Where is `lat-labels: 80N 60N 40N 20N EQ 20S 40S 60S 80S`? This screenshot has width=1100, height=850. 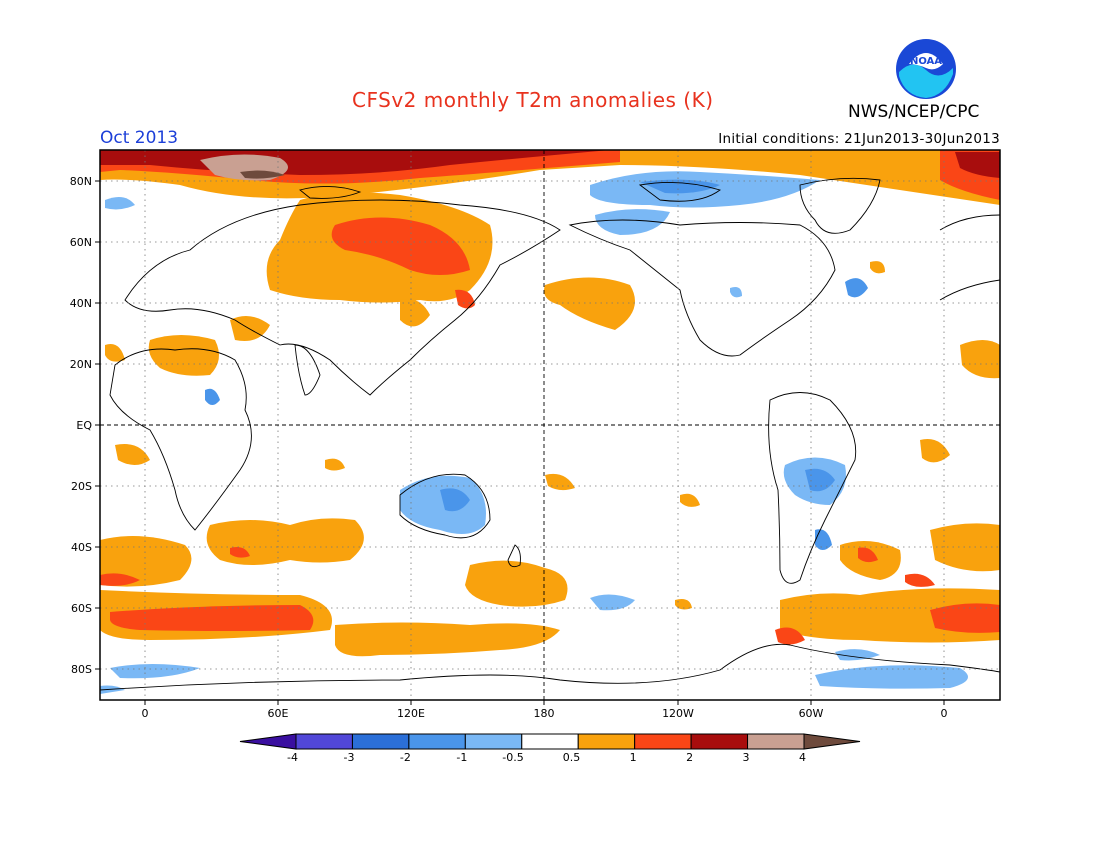 lat-labels: 80N 60N 40N 20N EQ 20S 40S 60S 80S is located at coordinates (81, 425).